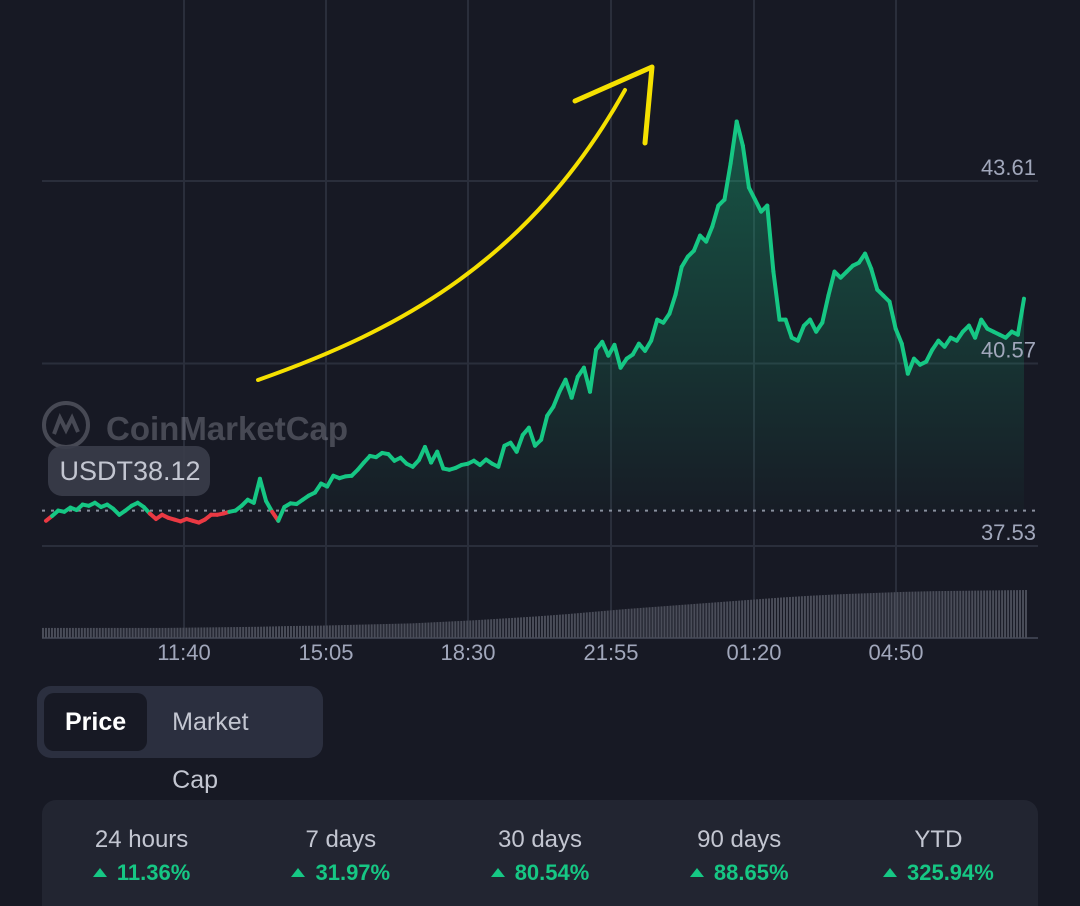 This screenshot has width=1080, height=906. I want to click on tab-market-cap: Market Cap, so click(210, 751).